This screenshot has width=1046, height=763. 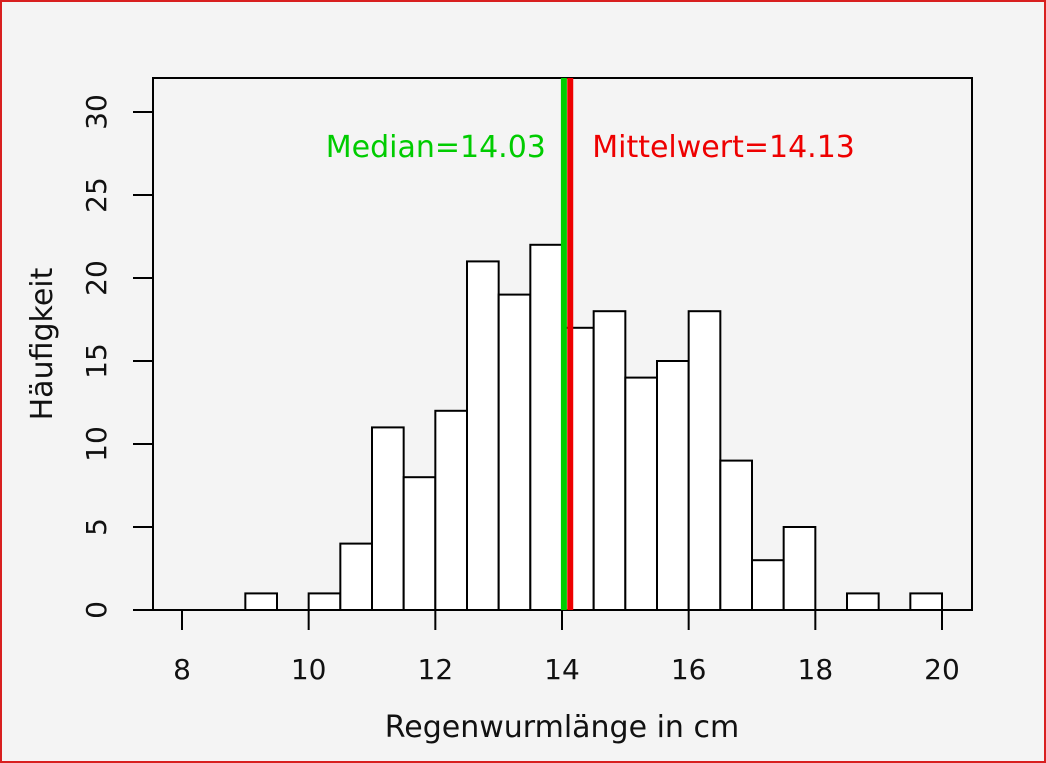 I want to click on x-tick-label: 12, so click(x=436, y=669).